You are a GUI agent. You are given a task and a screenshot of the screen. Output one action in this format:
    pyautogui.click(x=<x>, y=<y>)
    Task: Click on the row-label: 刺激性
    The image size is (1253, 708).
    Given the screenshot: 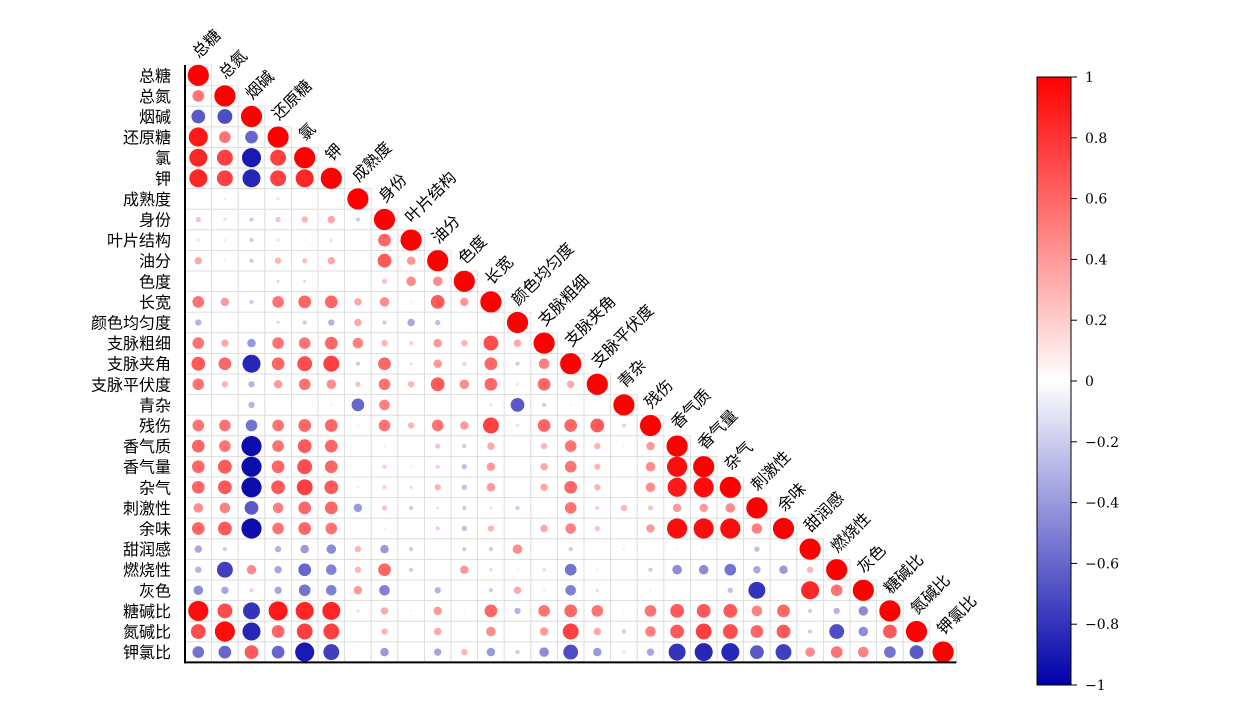 What is the action you would take?
    pyautogui.click(x=147, y=508)
    